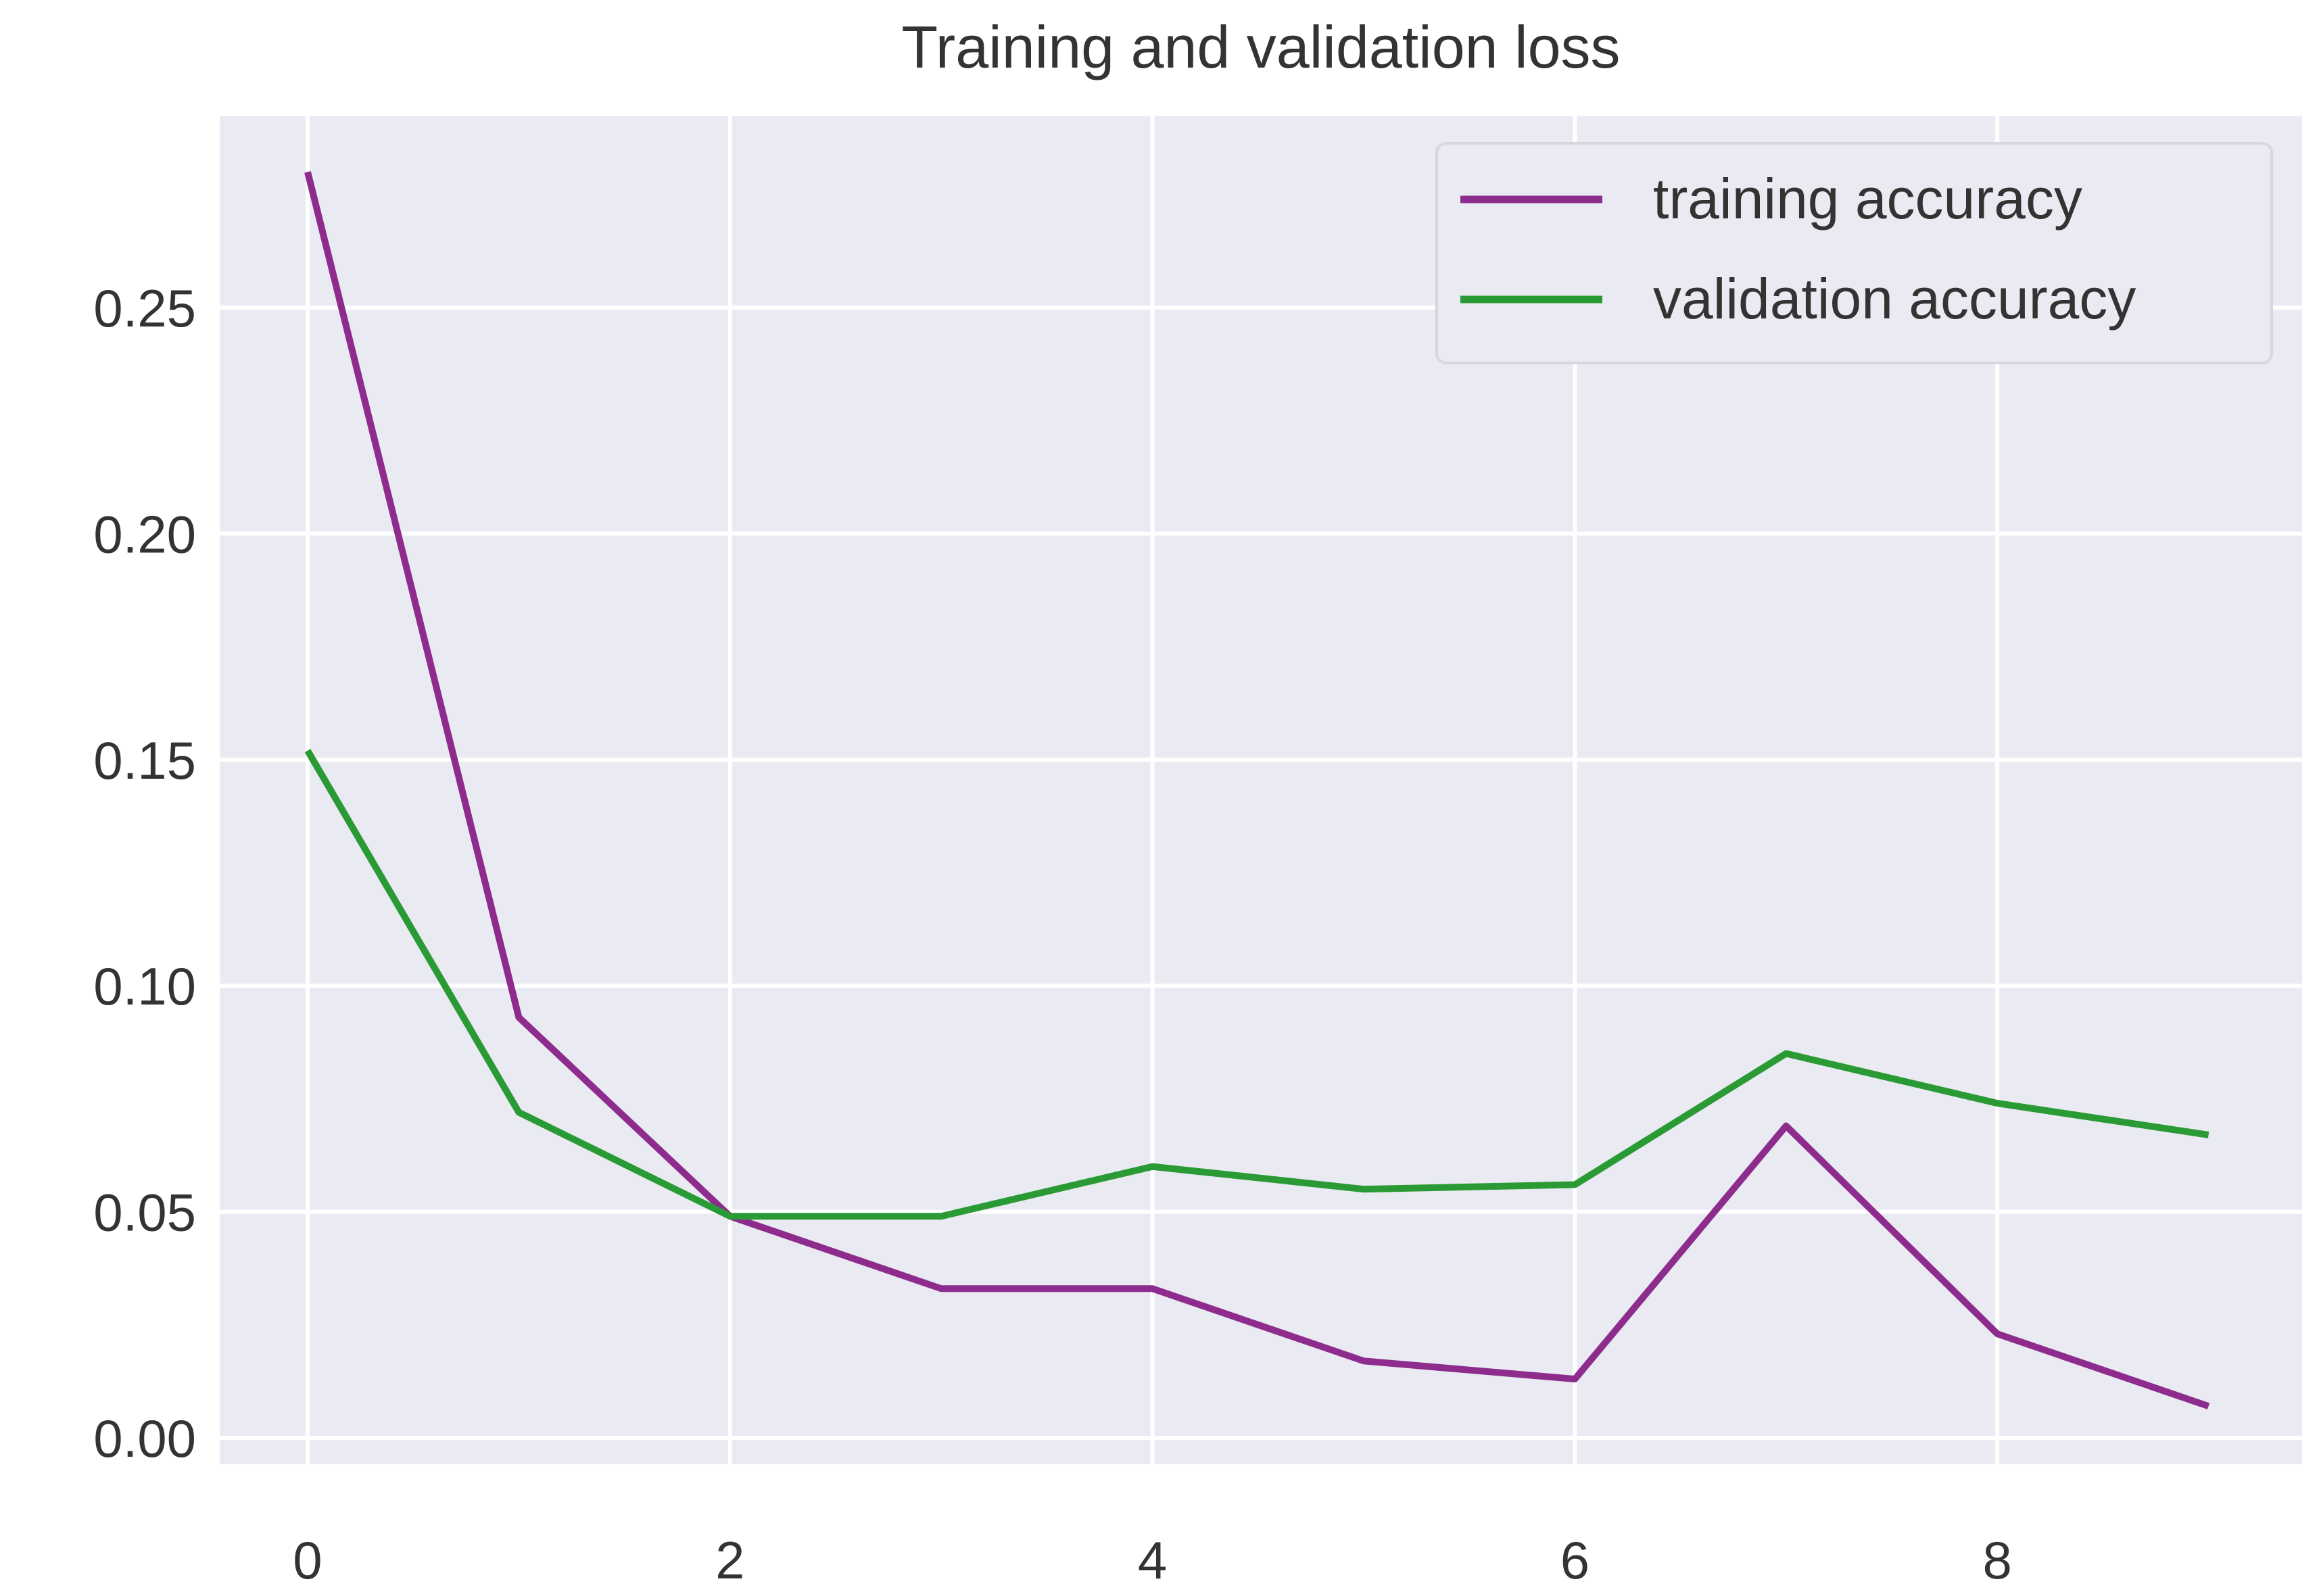  What do you see at coordinates (144, 1438) in the screenshot?
I see `y-tick-label: 0.00` at bounding box center [144, 1438].